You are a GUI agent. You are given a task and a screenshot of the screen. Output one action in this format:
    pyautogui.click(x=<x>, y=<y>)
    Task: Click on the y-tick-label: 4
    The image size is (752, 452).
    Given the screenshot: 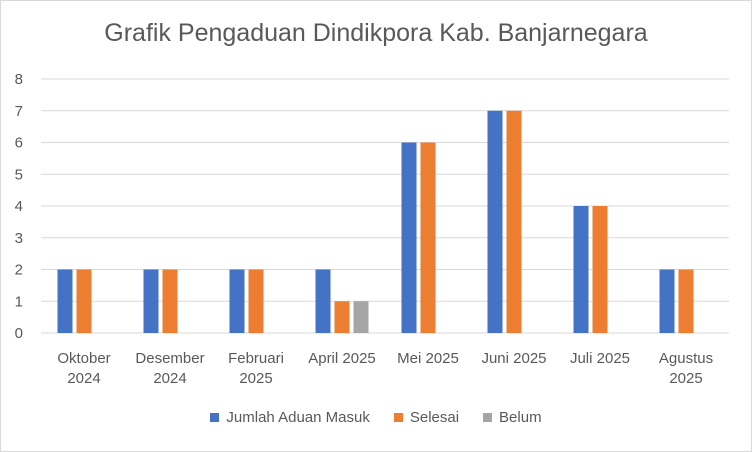 What is the action you would take?
    pyautogui.click(x=19, y=206)
    